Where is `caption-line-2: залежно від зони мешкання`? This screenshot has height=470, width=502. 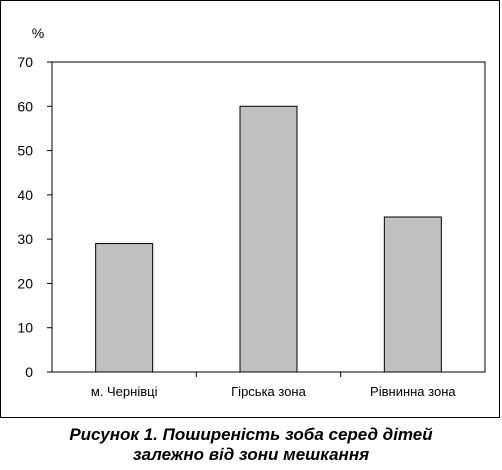
caption-line-2: залежно від зони мешкання is located at coordinates (251, 454).